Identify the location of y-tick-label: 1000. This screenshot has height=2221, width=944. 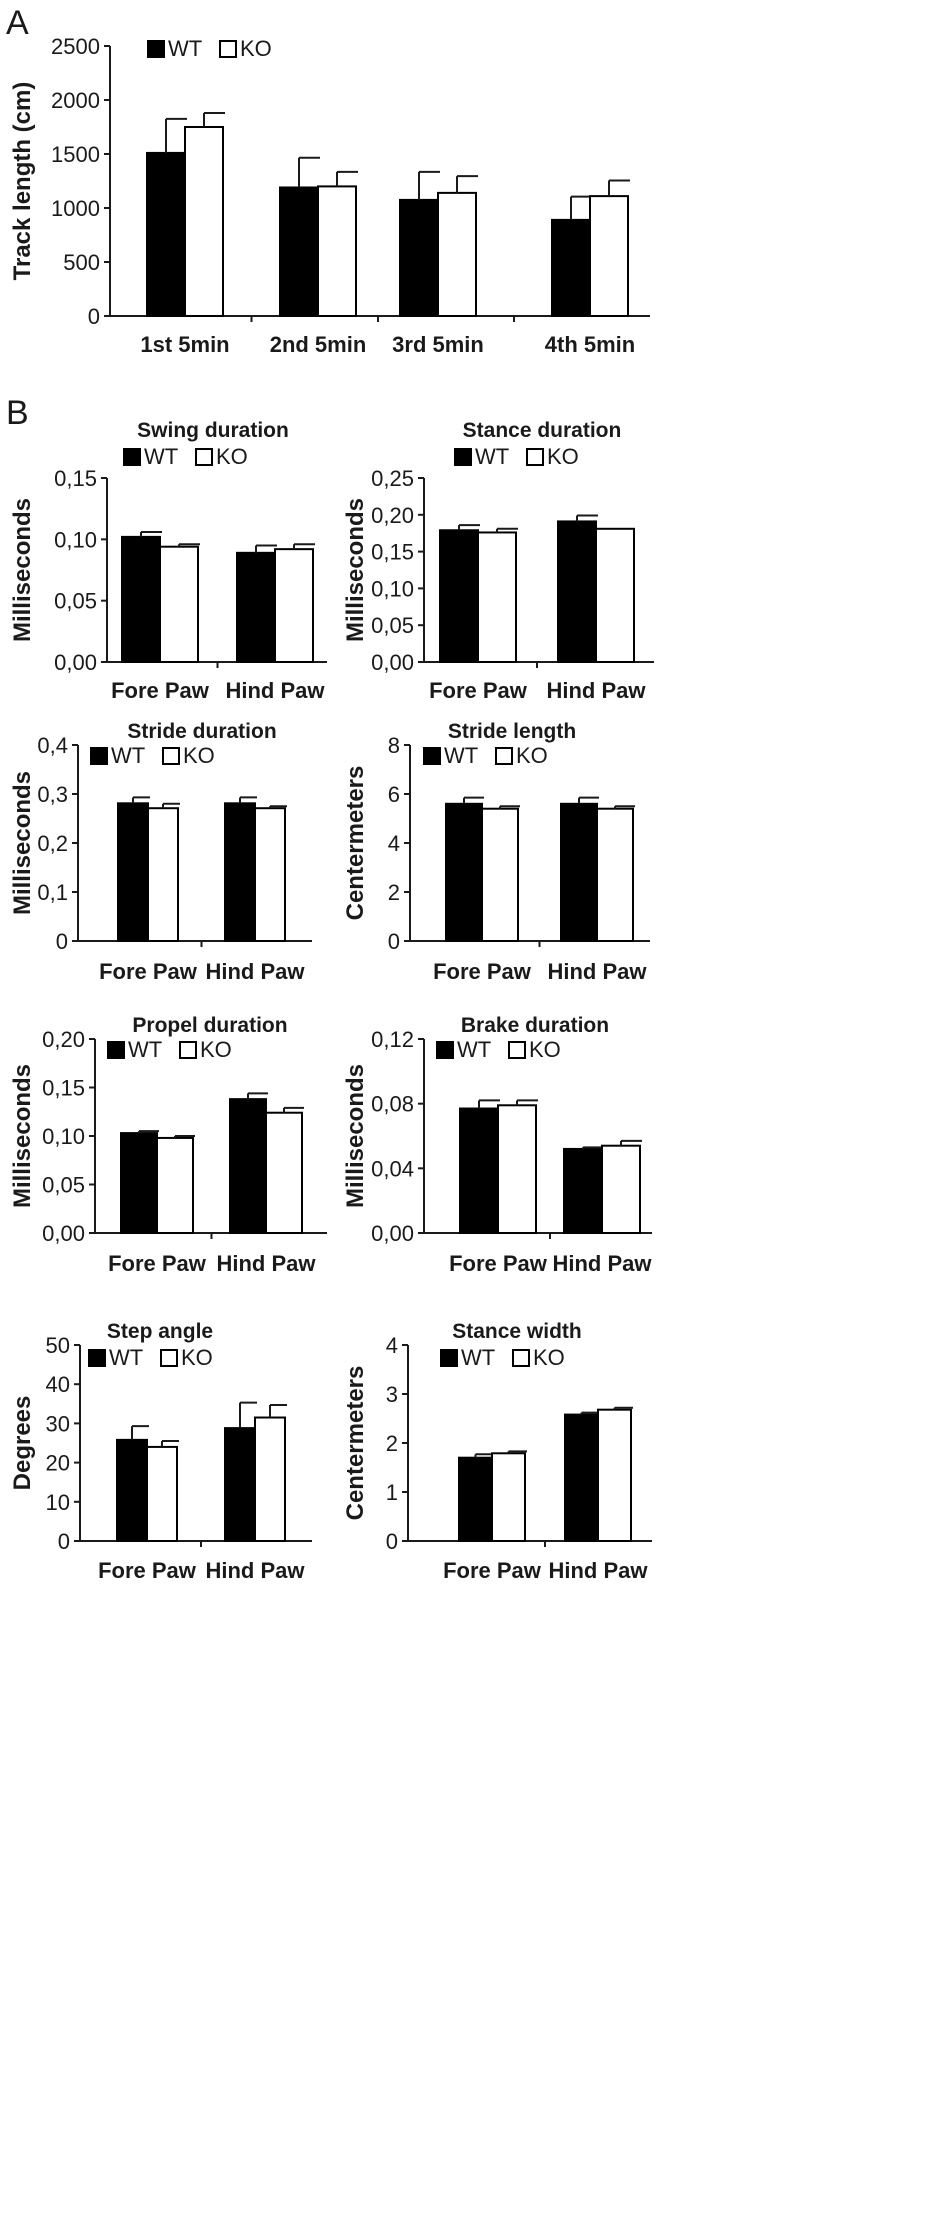
(75, 208).